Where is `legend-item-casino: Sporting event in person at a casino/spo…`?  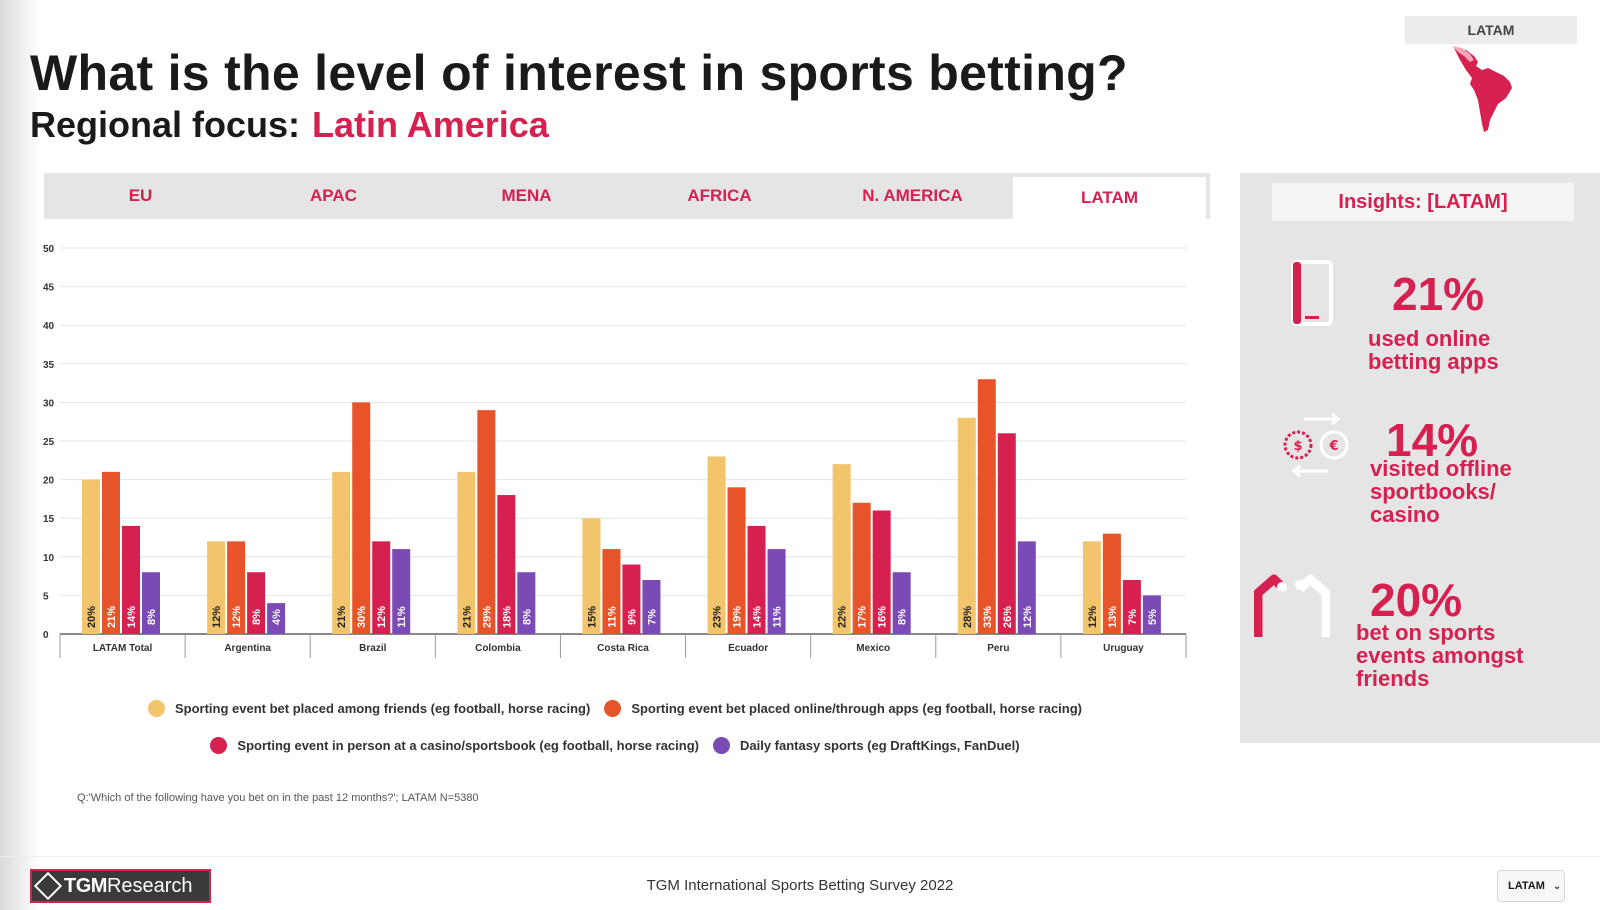 legend-item-casino: Sporting event in person at a casino/spo… is located at coordinates (454, 745).